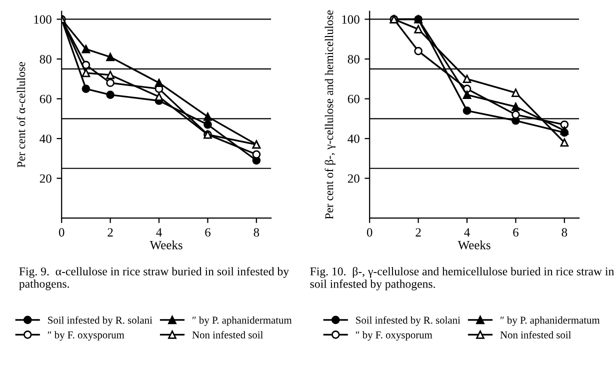 The image size is (616, 376). Describe the element at coordinates (21, 115) in the screenshot. I see `y-axis-title: Per cent of α-cellulose` at that location.